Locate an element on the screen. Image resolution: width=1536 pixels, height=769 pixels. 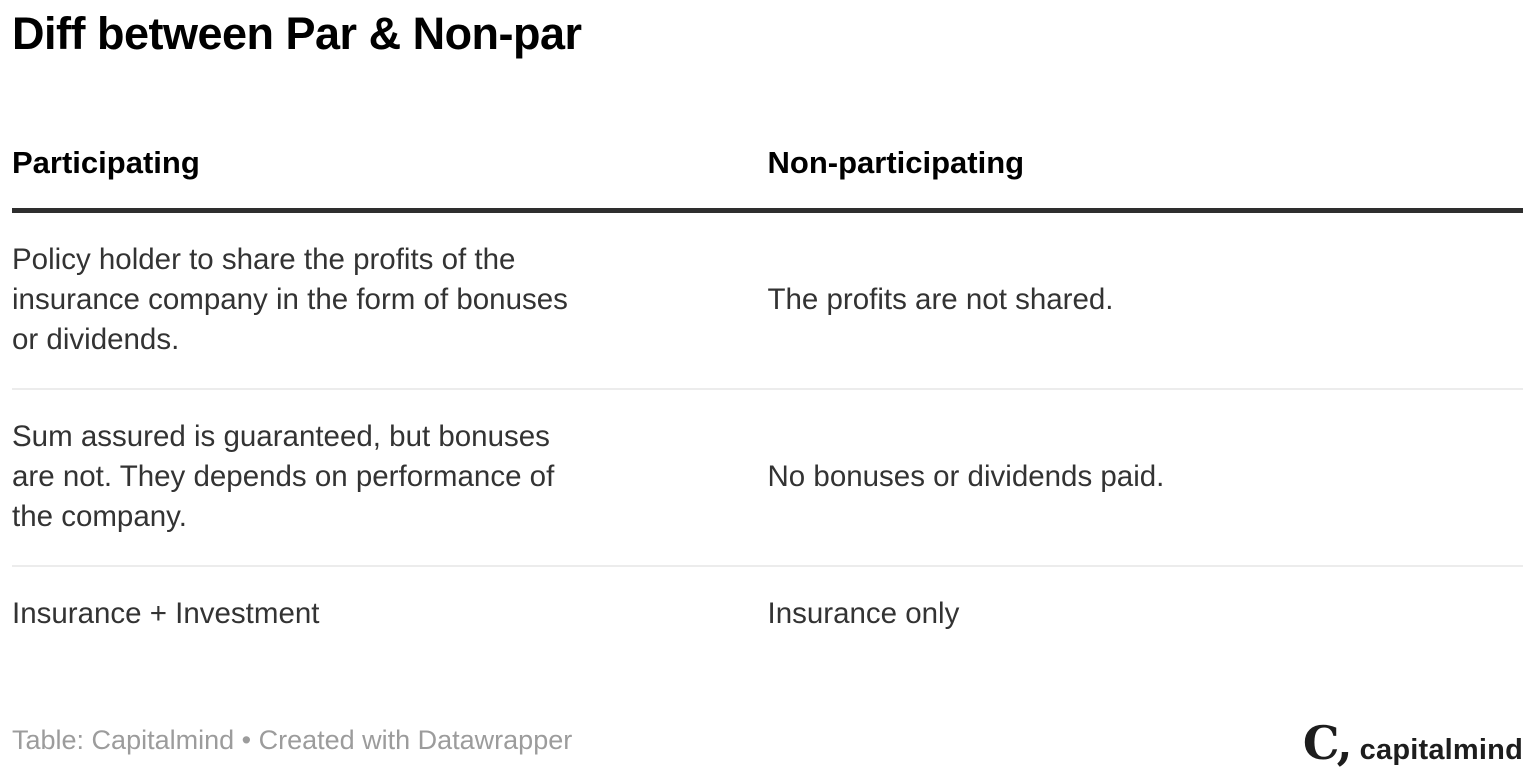
capitalmind-logo-text: capitalmind is located at coordinates (1441, 750).